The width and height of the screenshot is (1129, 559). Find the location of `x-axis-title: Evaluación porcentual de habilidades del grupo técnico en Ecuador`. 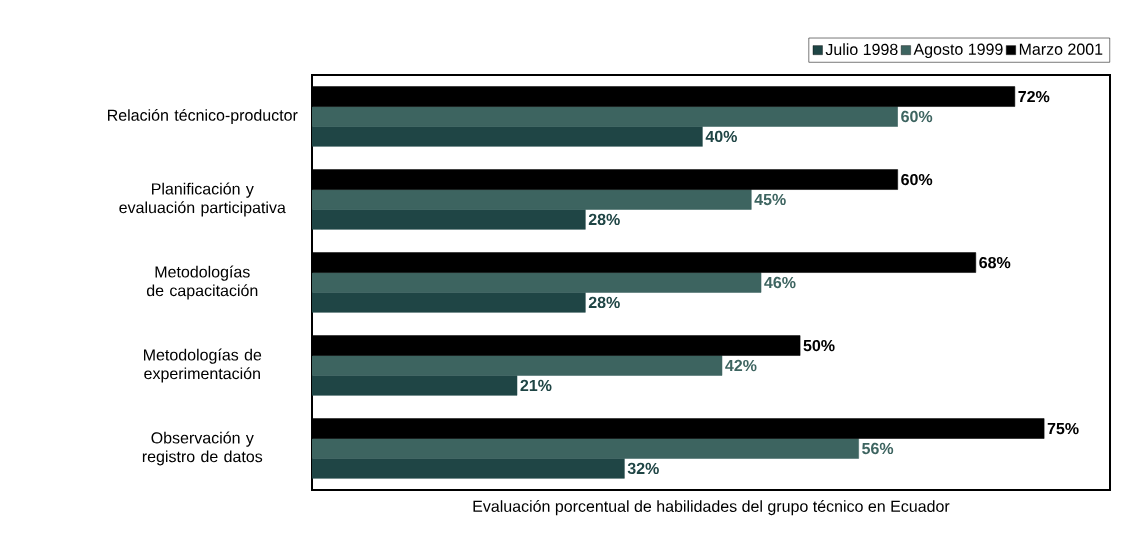

x-axis-title: Evaluación porcentual de habilidades del grupo técnico en Ecuador is located at coordinates (711, 508).